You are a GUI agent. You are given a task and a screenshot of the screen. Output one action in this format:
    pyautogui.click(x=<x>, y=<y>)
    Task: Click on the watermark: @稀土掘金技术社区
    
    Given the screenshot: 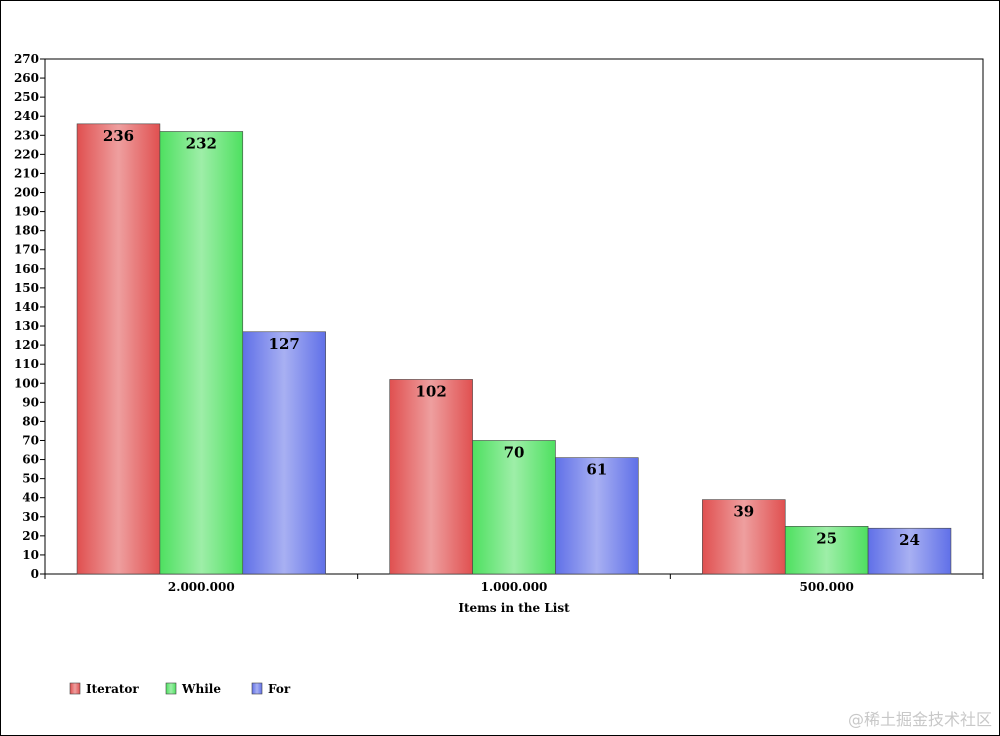 What is the action you would take?
    pyautogui.click(x=919, y=719)
    